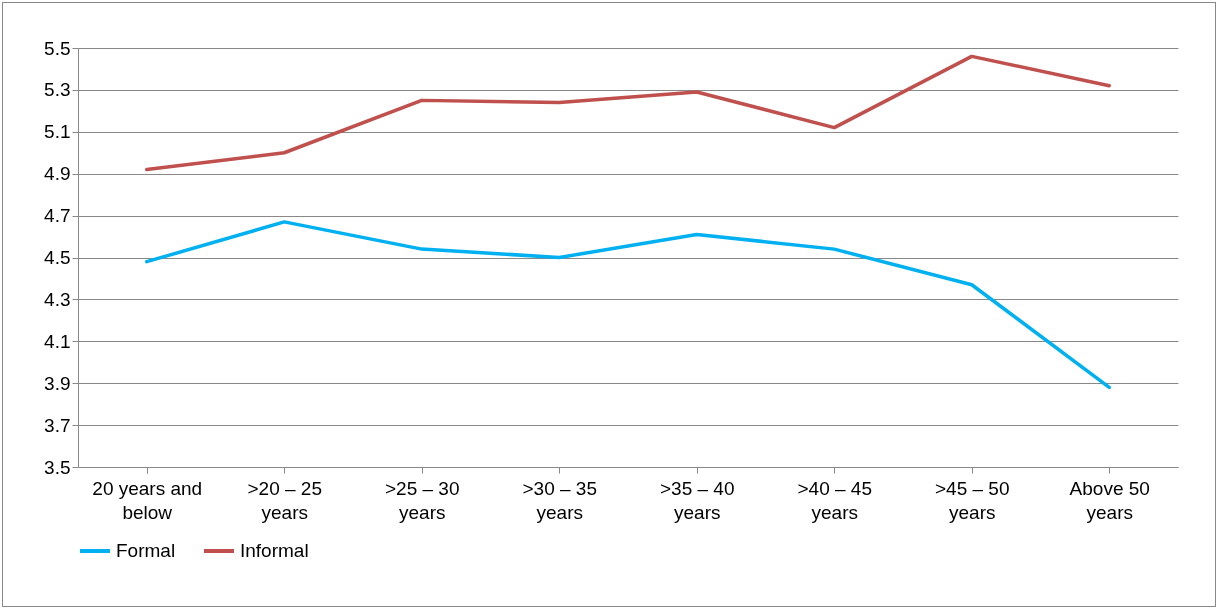 Image resolution: width=1219 pixels, height=611 pixels. Describe the element at coordinates (57, 341) in the screenshot. I see `y-tick-label: 4.1` at that location.